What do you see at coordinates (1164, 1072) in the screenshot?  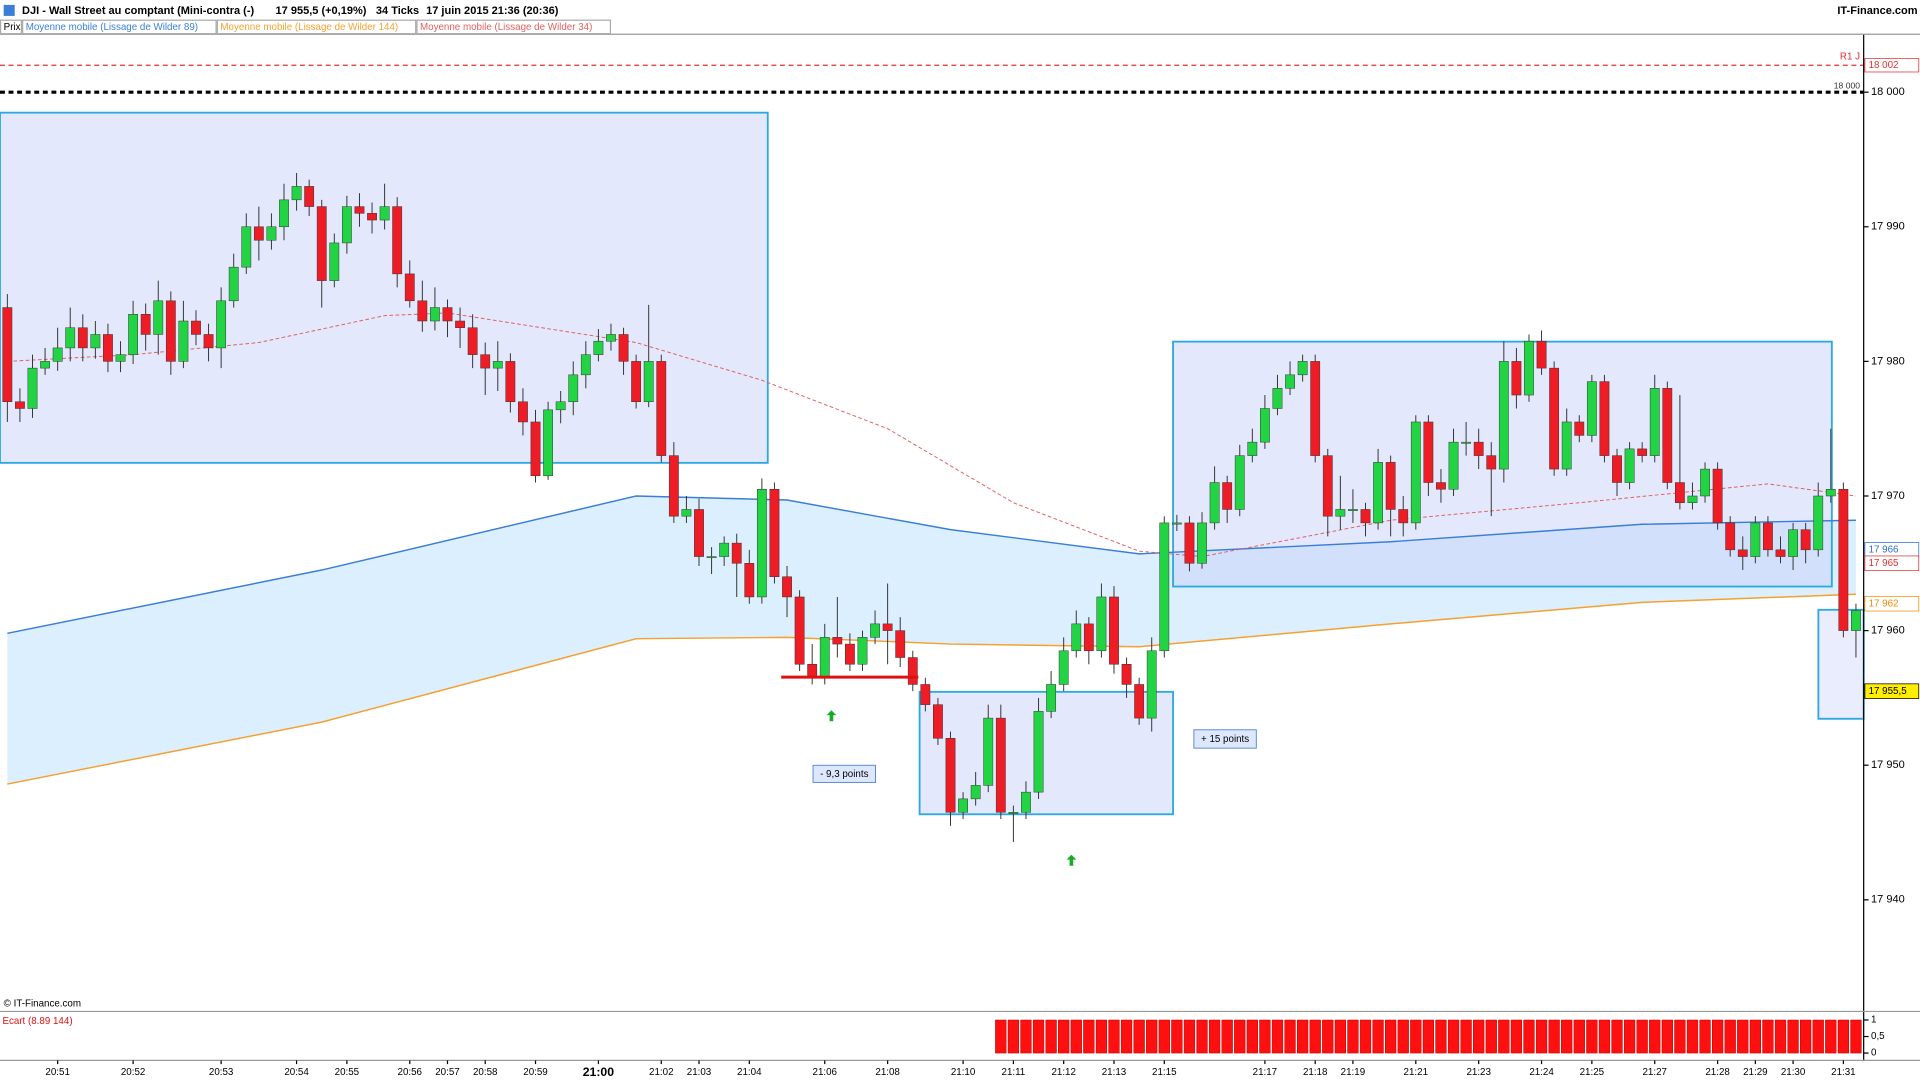 I see `x-tick-label: 21:15` at bounding box center [1164, 1072].